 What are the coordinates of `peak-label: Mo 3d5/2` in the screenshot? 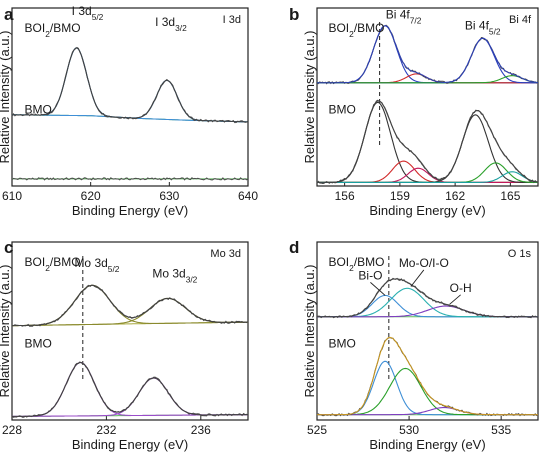 It's located at (96, 265).